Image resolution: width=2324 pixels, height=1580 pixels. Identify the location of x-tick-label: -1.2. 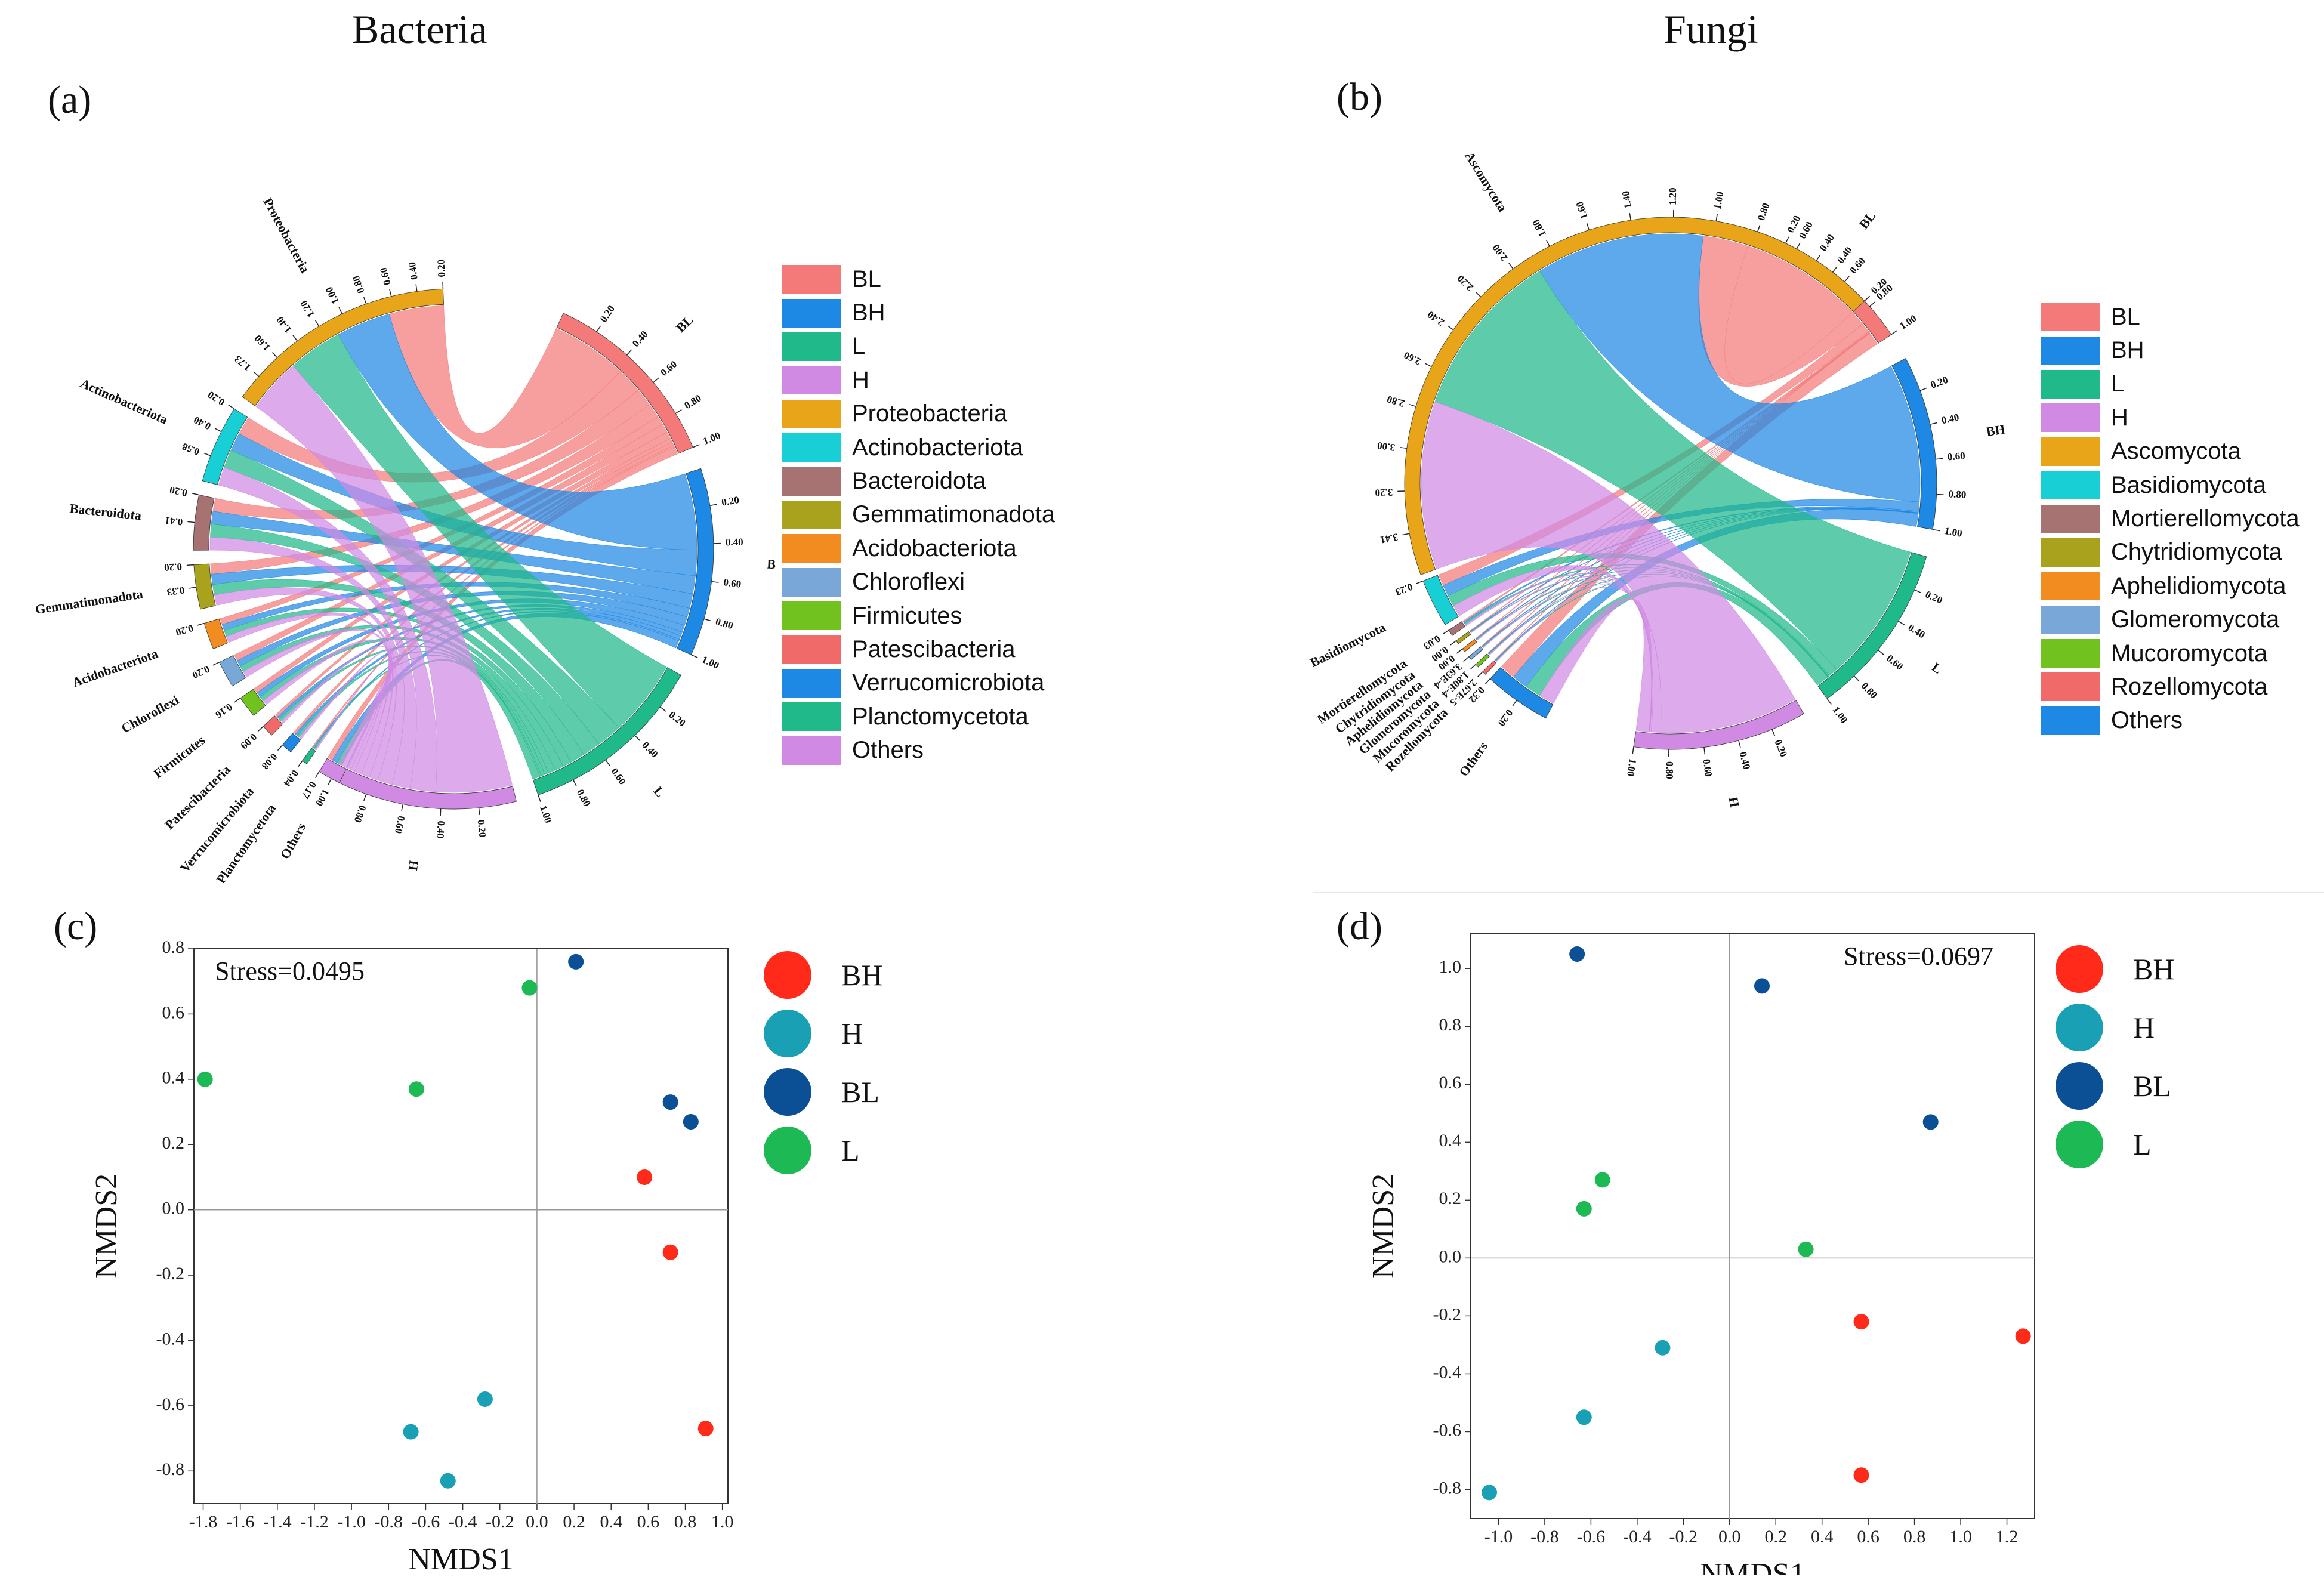
(314, 1522).